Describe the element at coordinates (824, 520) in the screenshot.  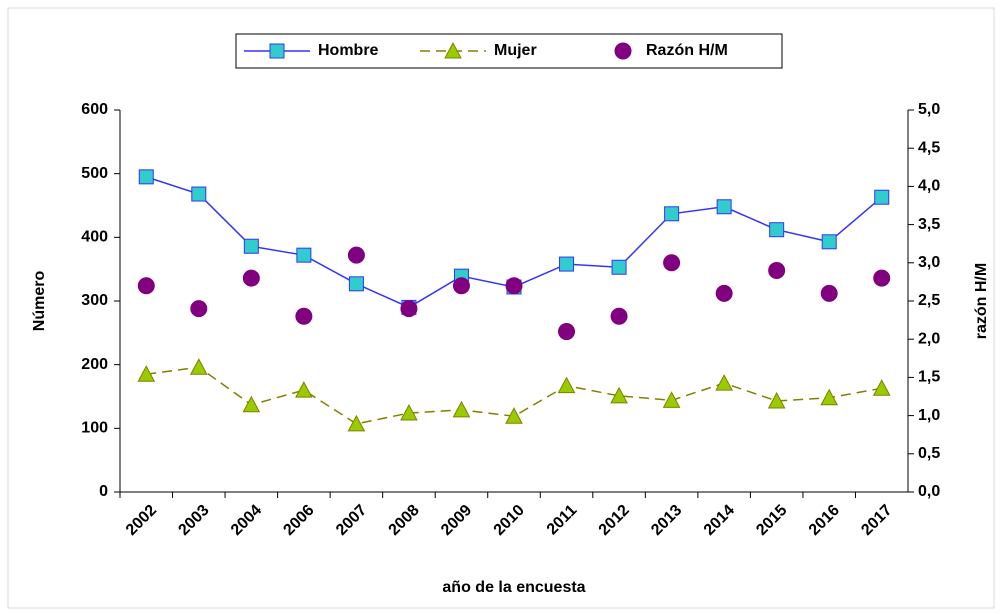
I see `x-tick-label: 2016` at that location.